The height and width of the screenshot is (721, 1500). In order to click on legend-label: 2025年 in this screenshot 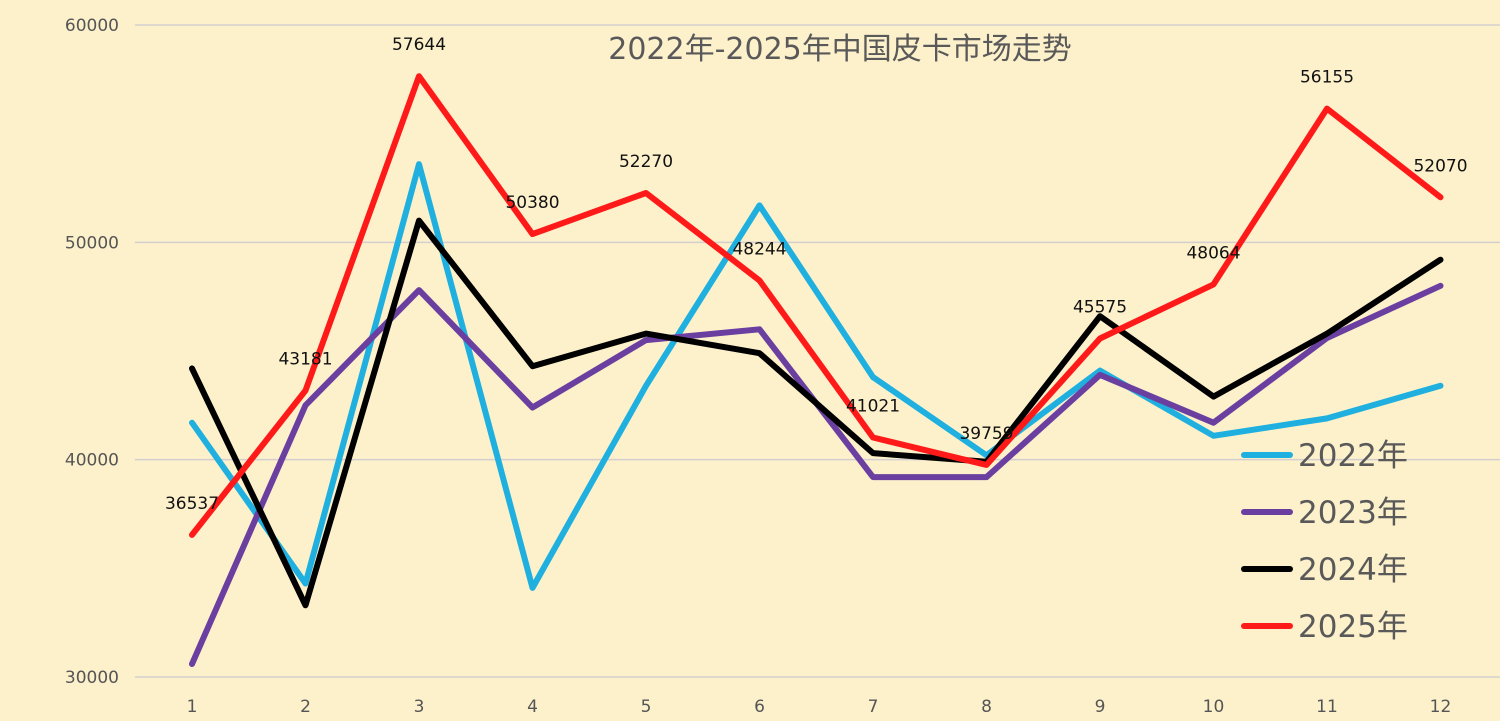, I will do `click(1353, 627)`.